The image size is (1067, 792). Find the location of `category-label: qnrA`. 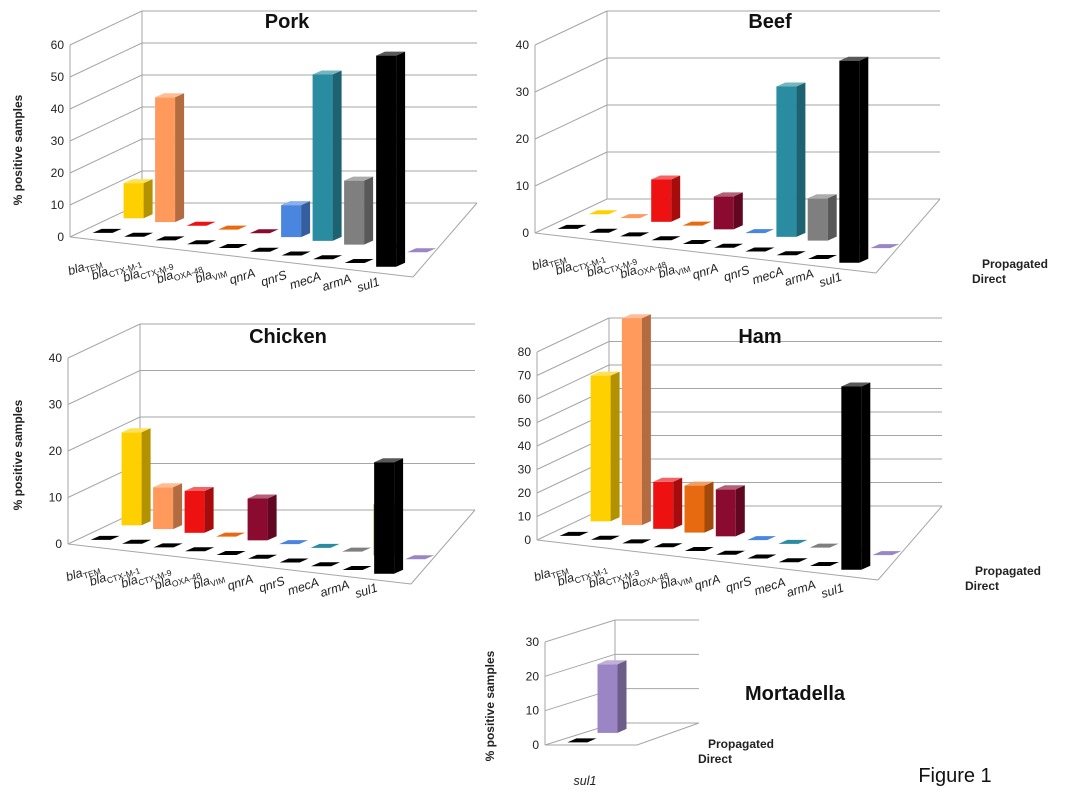

category-label: qnrA is located at coordinates (707, 582).